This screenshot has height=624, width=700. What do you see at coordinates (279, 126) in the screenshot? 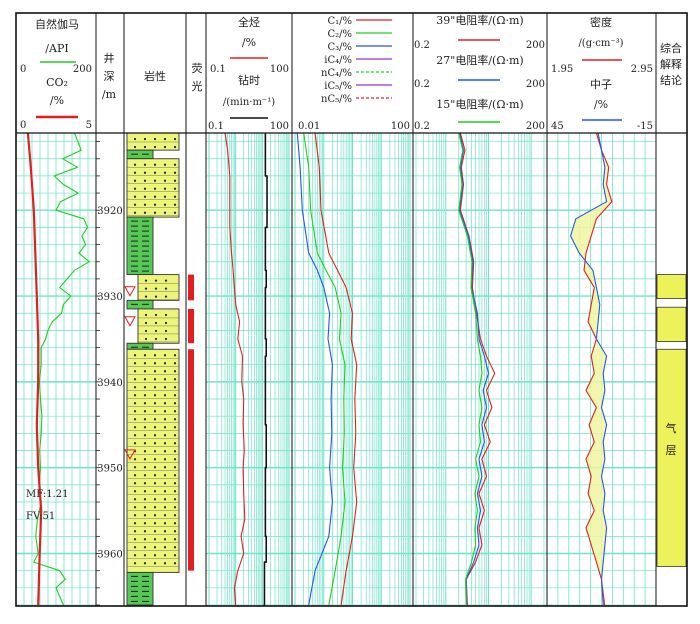
I see `rop-max: 100` at bounding box center [279, 126].